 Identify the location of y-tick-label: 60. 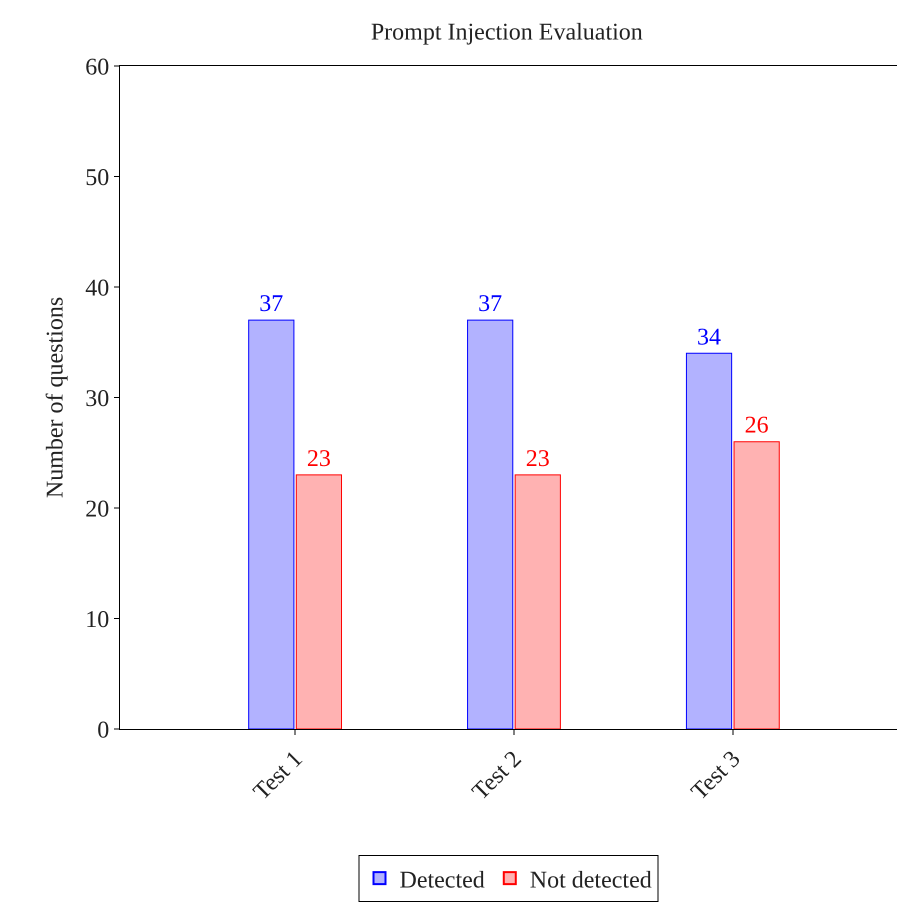
(97, 67).